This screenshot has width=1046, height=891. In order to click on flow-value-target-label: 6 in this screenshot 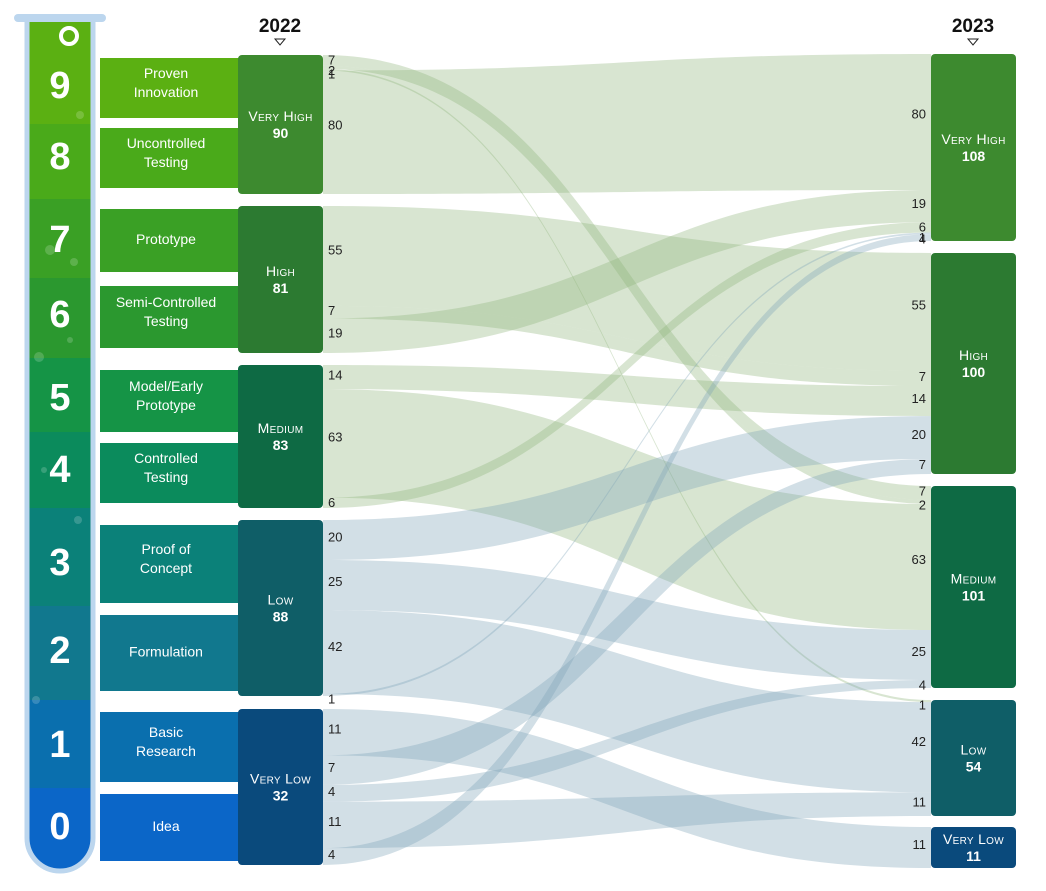, I will do `click(922, 227)`.